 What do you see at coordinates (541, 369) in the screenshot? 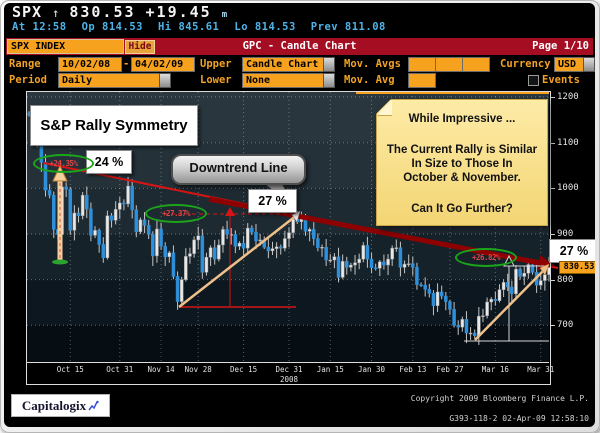
I see `x-axis-label: Mar 31` at bounding box center [541, 369].